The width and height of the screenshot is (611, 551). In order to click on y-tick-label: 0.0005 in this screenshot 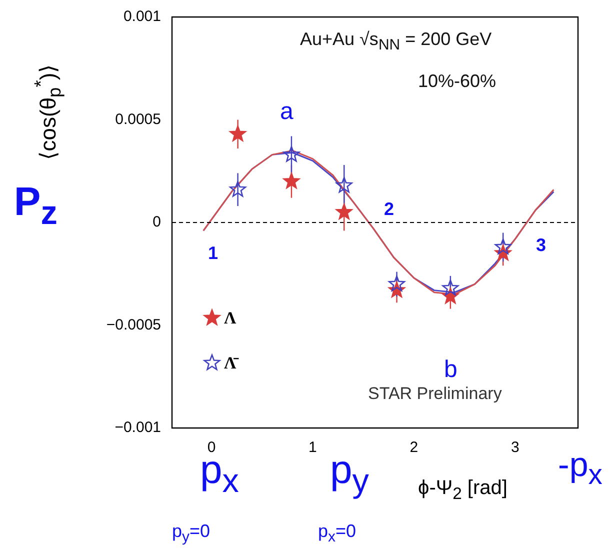, I will do `click(138, 119)`.